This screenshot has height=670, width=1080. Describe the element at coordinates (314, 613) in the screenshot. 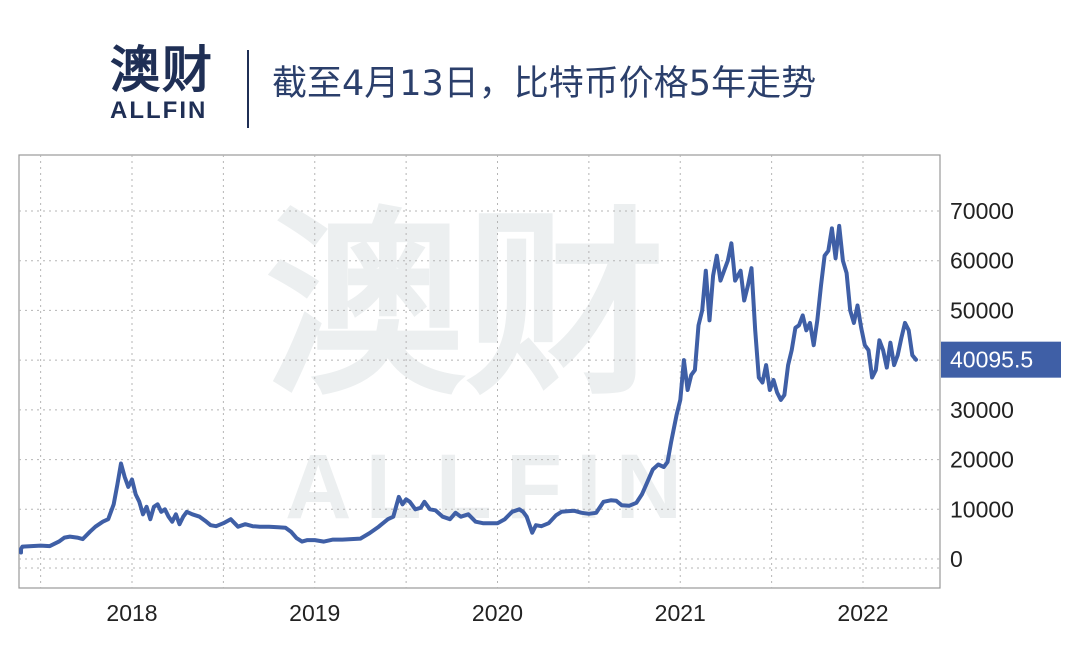

I see `x-tick-label: 2019` at that location.